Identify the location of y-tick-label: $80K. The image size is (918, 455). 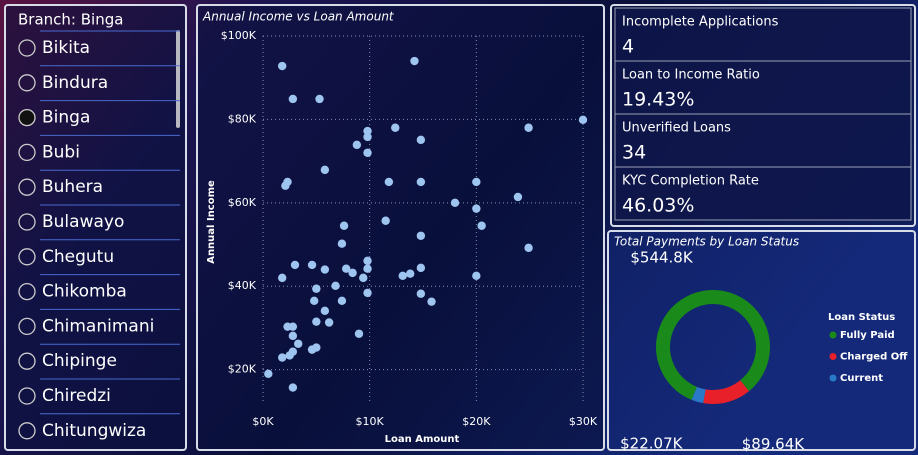
(242, 118).